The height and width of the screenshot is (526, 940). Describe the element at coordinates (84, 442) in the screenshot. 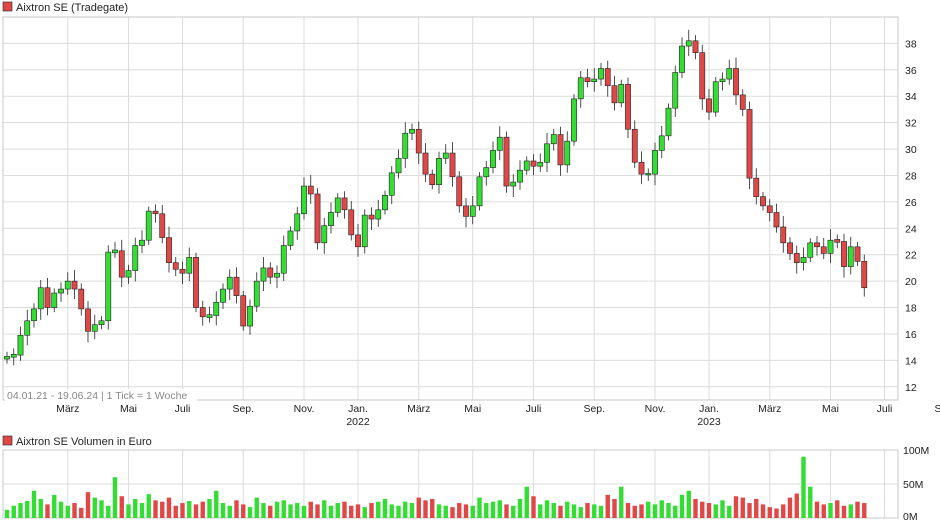

I see `volume-title: Aixtron SE Volumen in Euro` at that location.